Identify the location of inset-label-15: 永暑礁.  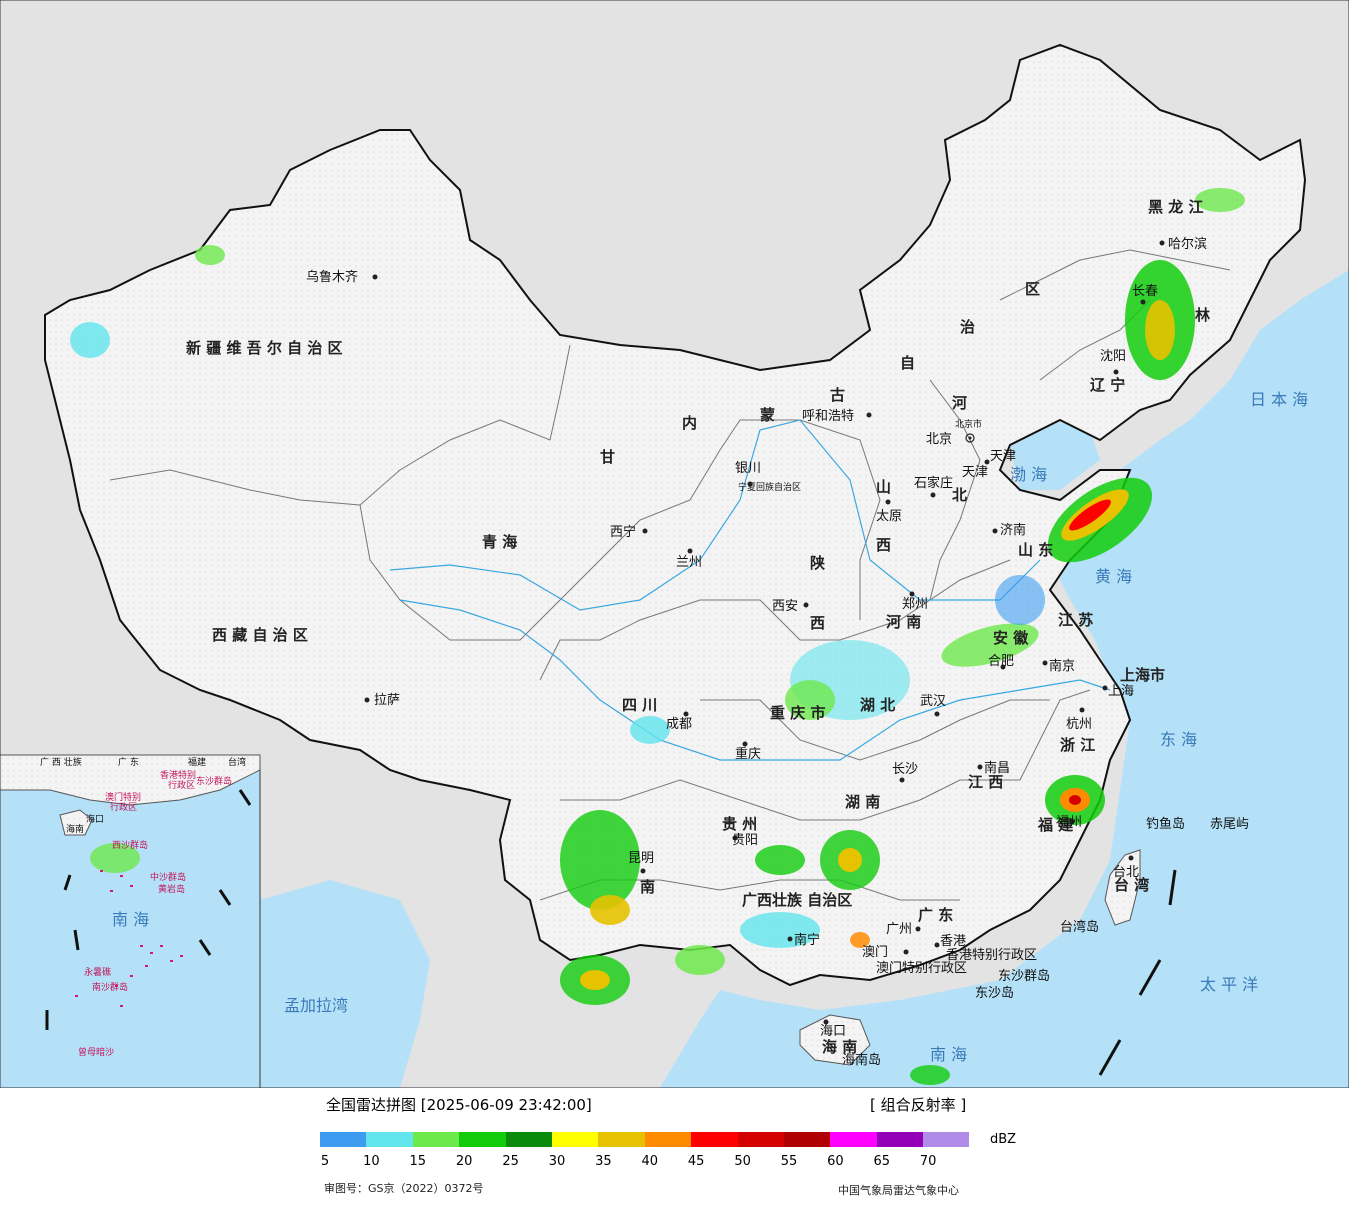
(97, 972).